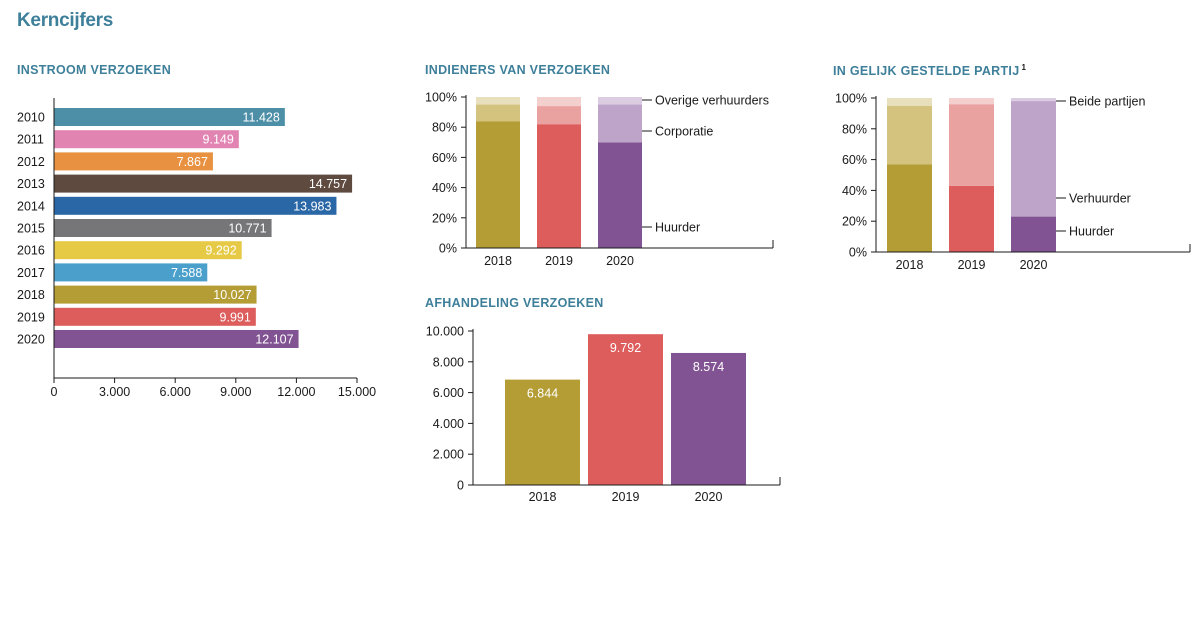  Describe the element at coordinates (31, 251) in the screenshot. I see `category-label-2016: 2016` at that location.